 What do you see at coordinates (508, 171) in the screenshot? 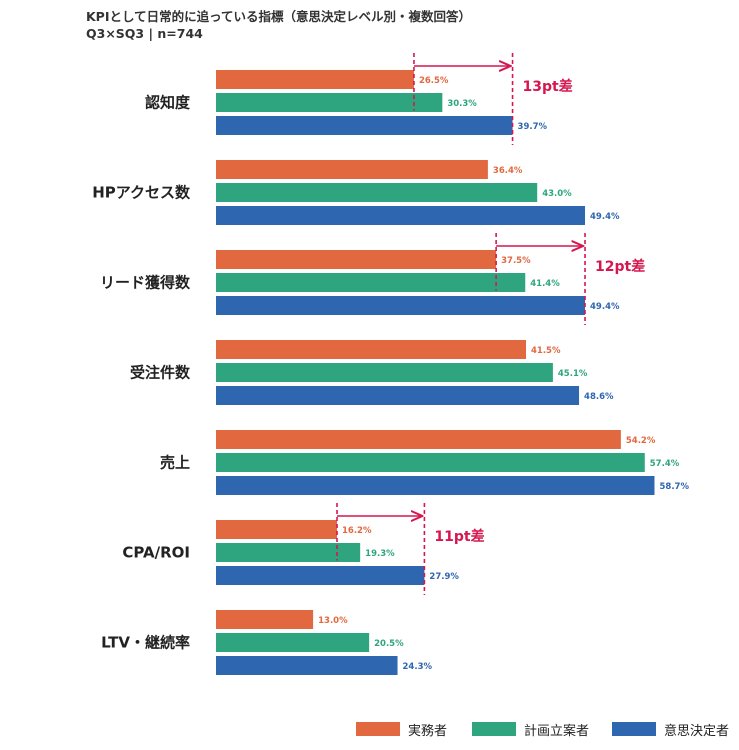
I see `value-label-practitioner: 36.4%` at bounding box center [508, 171].